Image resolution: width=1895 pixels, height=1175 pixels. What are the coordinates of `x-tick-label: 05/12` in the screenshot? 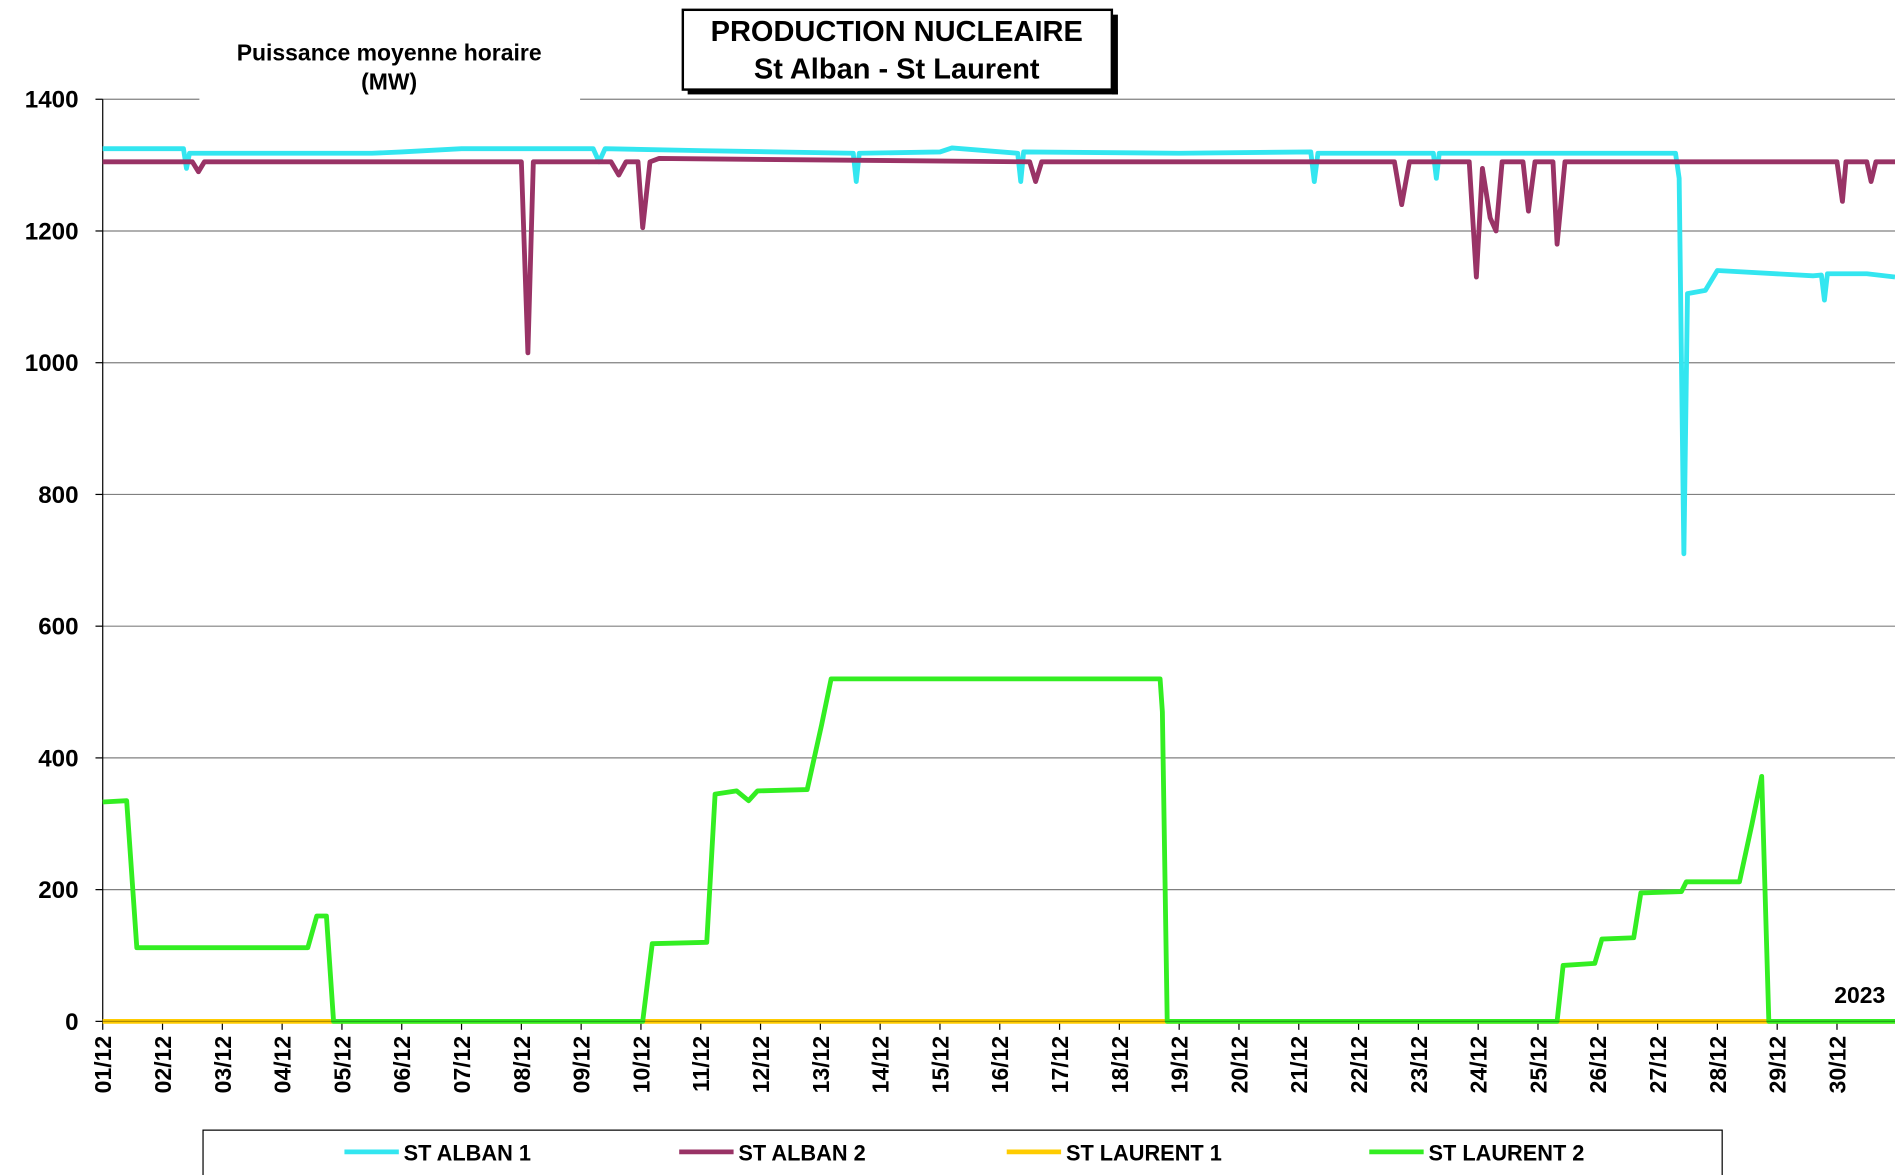 It's located at (342, 1064).